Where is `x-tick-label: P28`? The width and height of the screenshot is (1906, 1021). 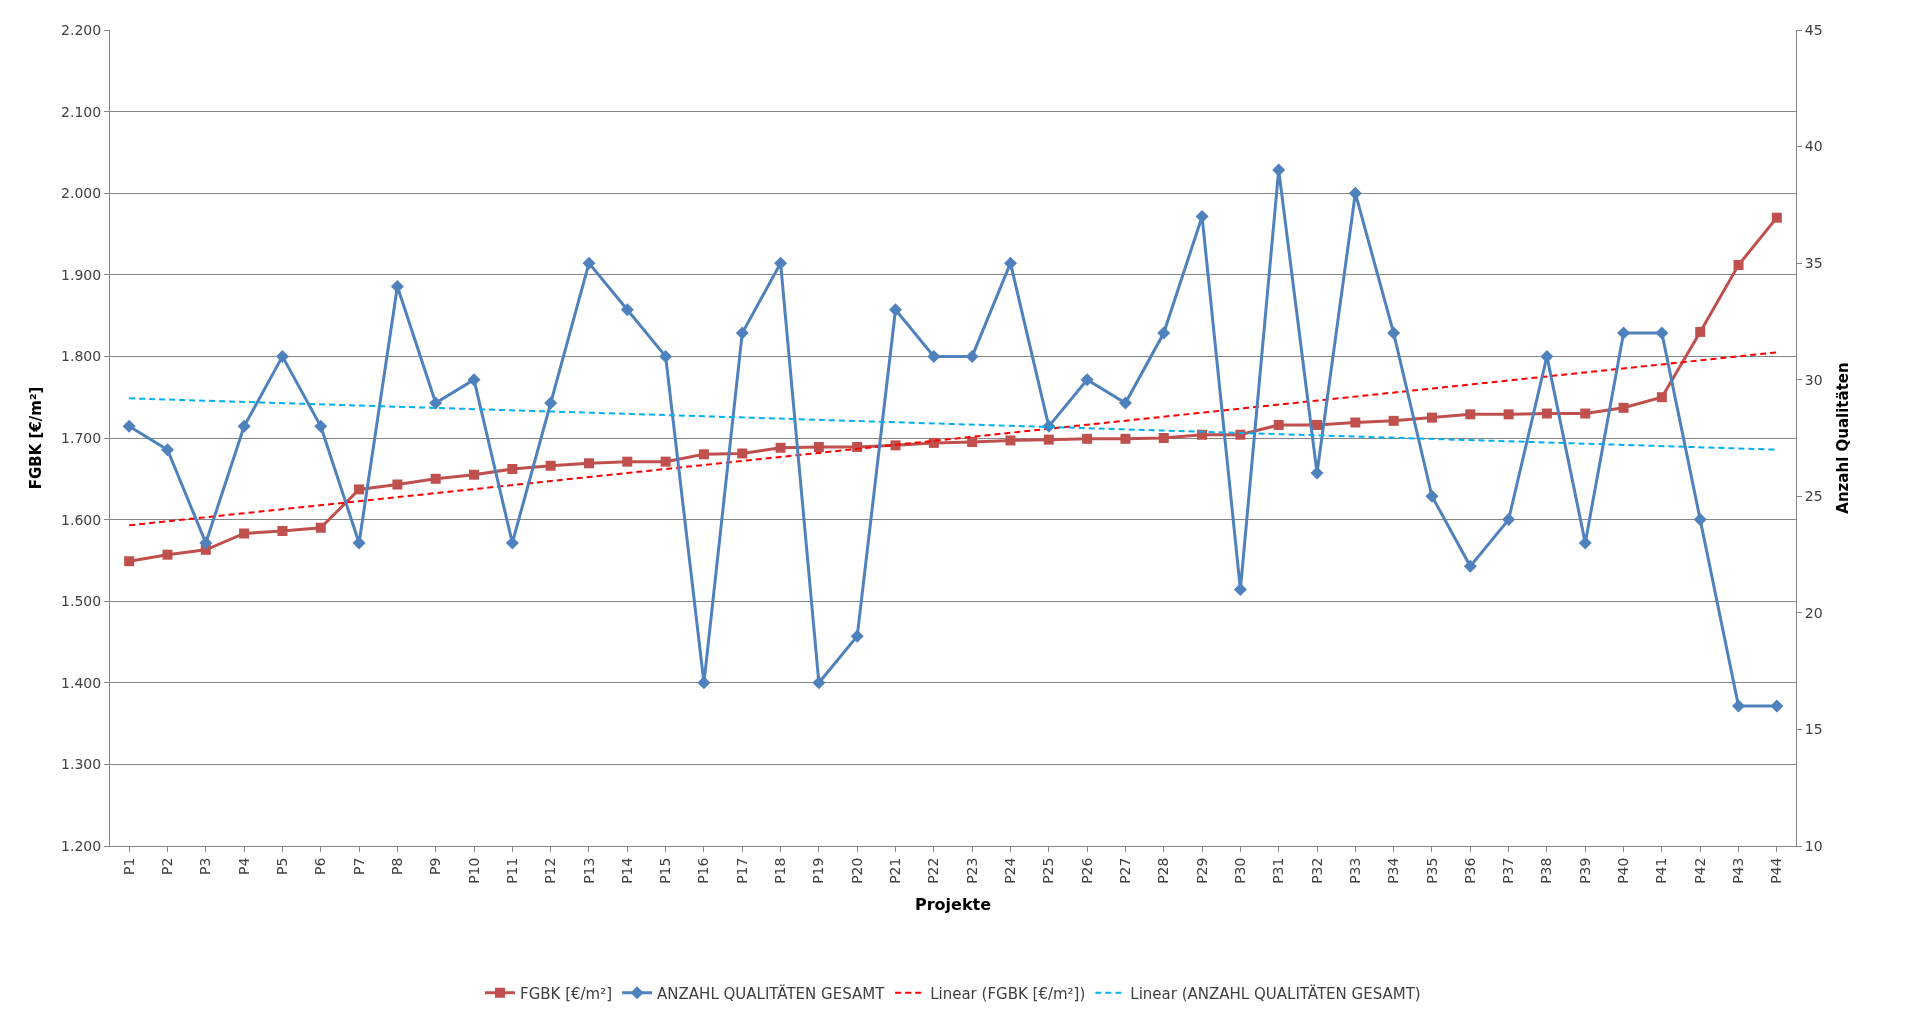
x-tick-label: P28 is located at coordinates (1163, 870).